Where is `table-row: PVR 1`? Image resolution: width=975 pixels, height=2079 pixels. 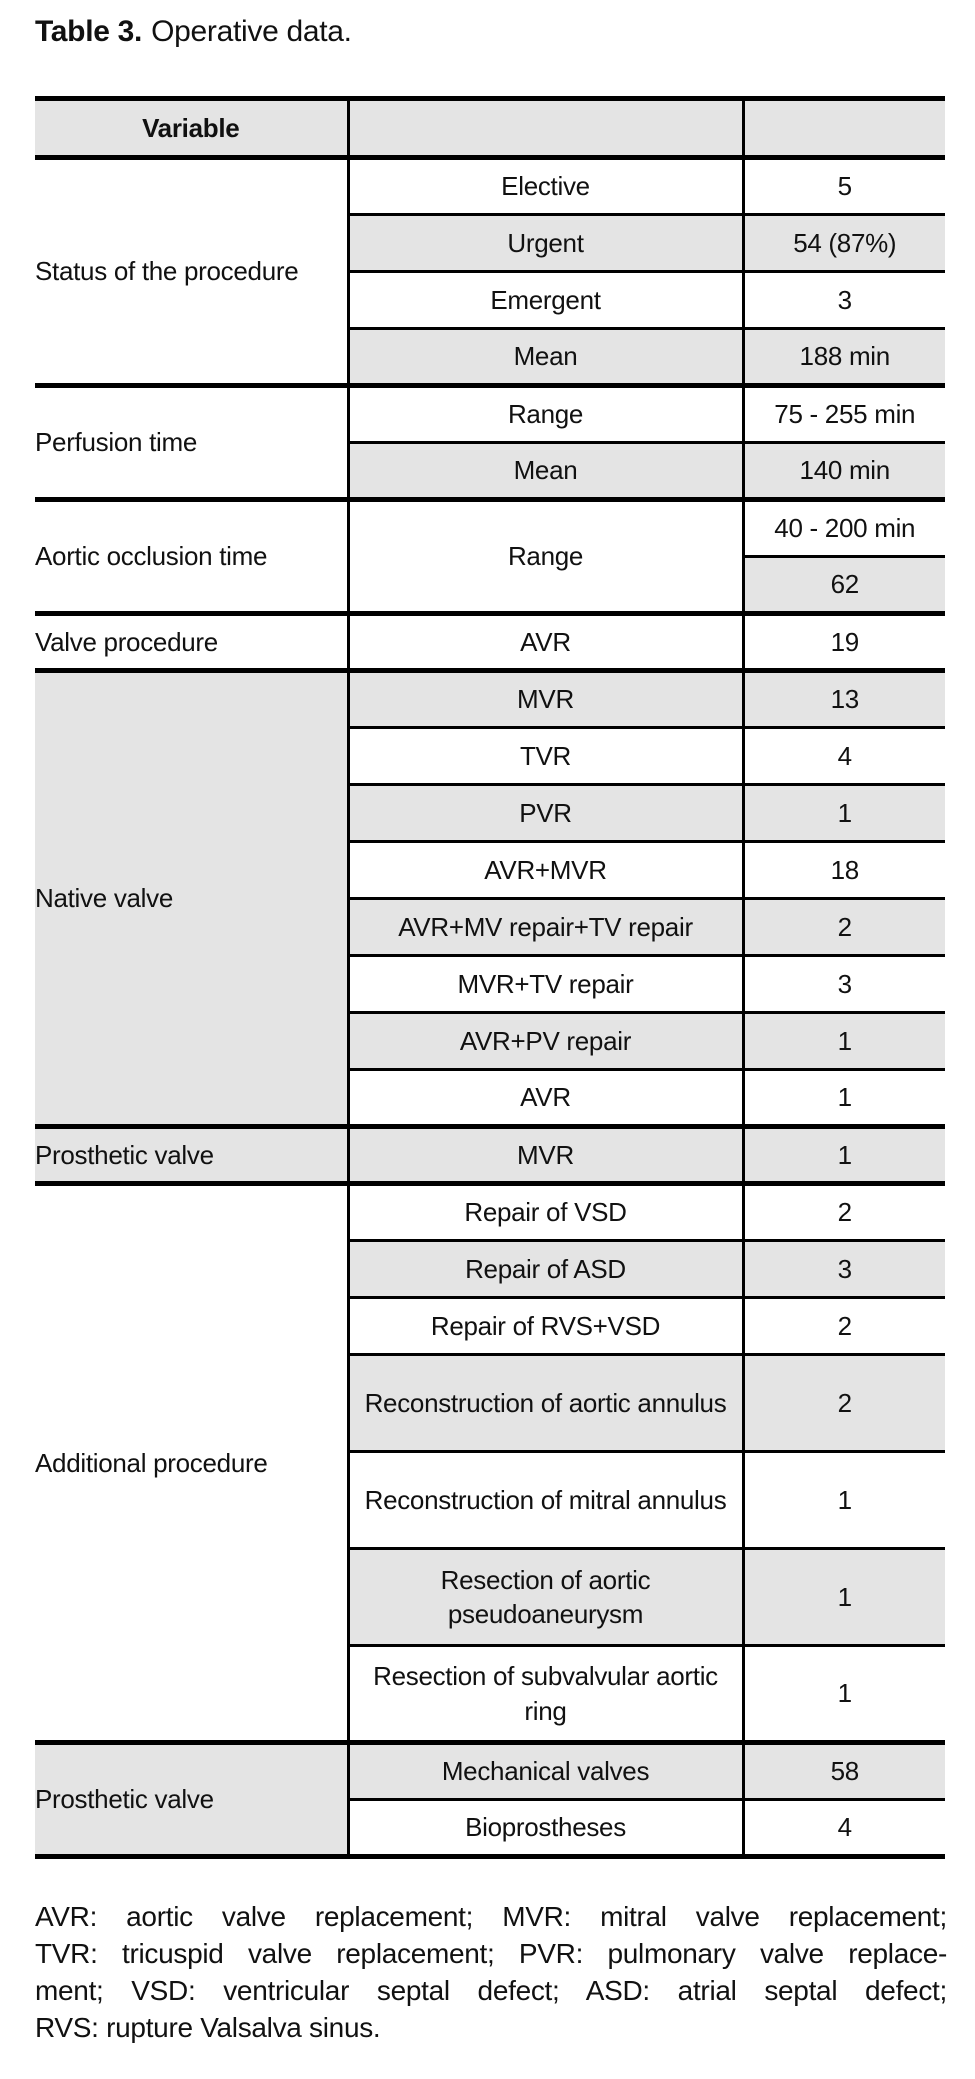 table-row: PVR 1 is located at coordinates (490, 812).